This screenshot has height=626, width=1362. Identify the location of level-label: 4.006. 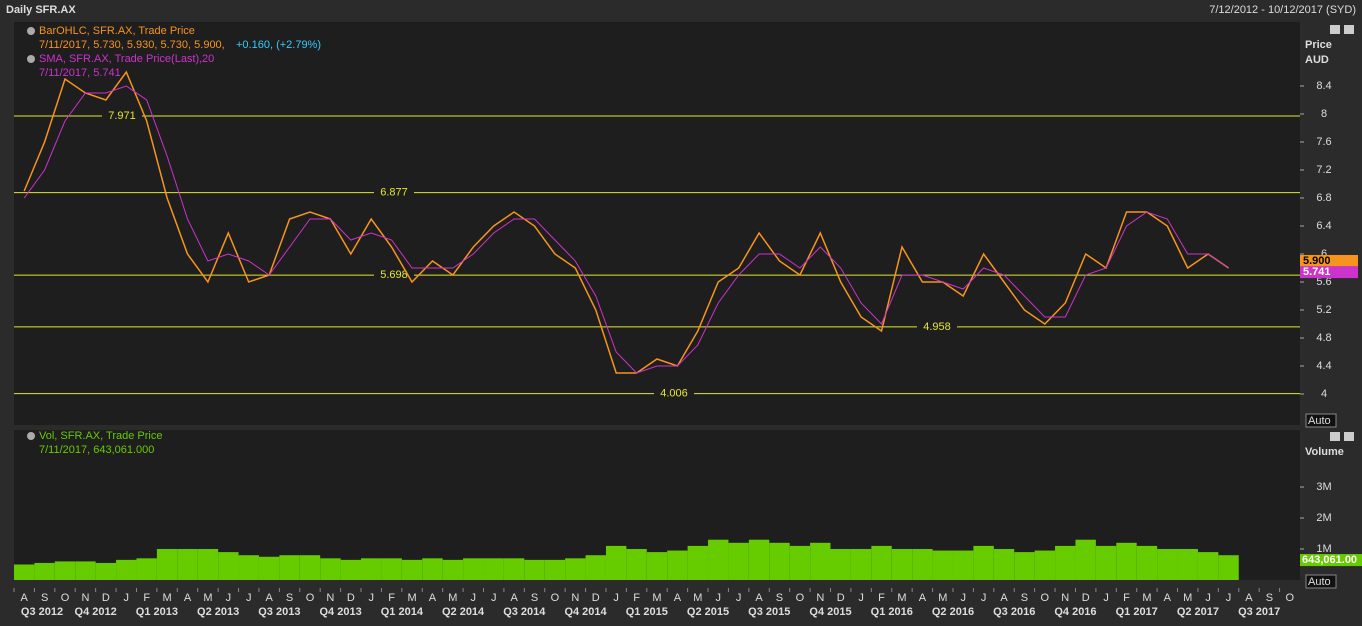
(674, 393).